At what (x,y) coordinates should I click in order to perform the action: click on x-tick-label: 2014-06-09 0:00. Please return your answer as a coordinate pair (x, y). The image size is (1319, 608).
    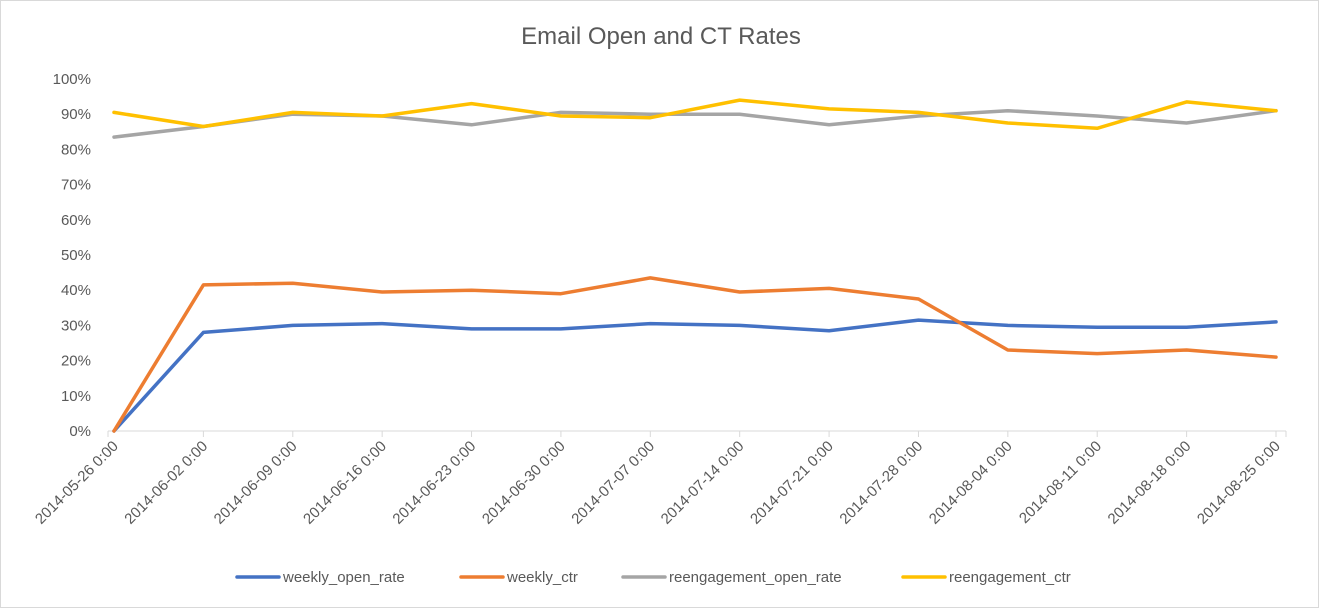
    Looking at the image, I should click on (256, 483).